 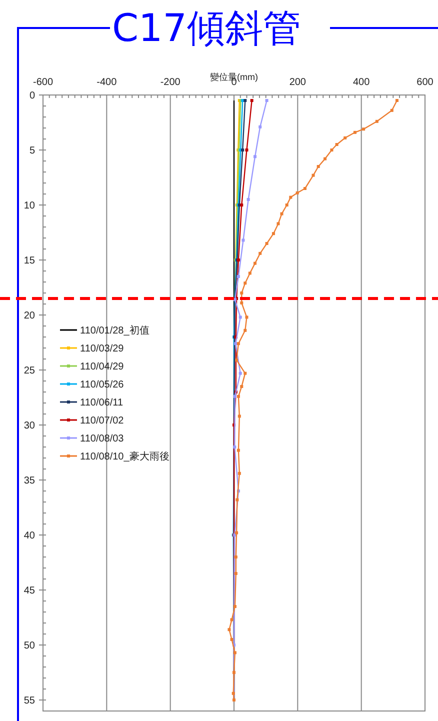 What do you see at coordinates (102, 367) in the screenshot?
I see `legend-label: 110/04/29` at bounding box center [102, 367].